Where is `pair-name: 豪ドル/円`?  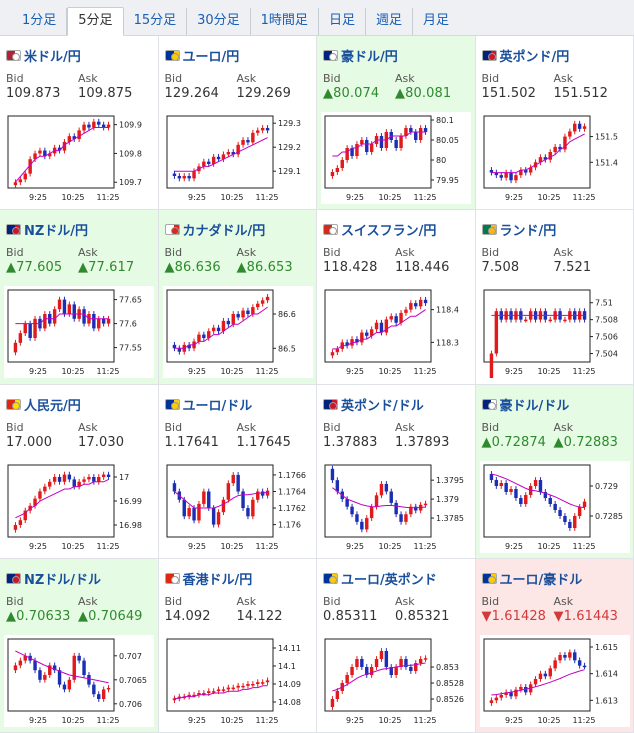 pair-name: 豪ドル/円 is located at coordinates (360, 55).